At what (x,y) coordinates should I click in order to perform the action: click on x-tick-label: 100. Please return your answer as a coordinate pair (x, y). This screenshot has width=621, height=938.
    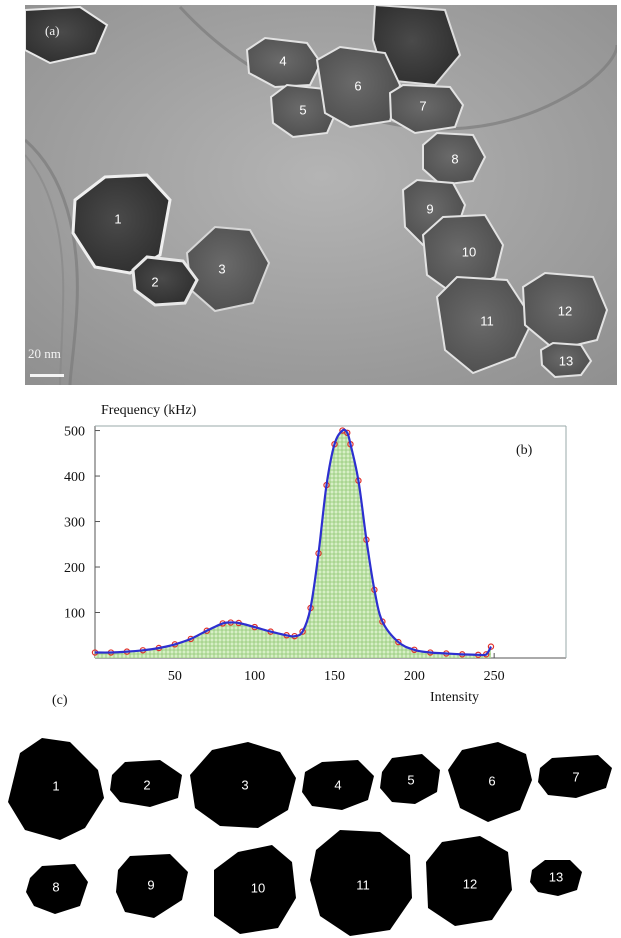
    Looking at the image, I should click on (254, 676).